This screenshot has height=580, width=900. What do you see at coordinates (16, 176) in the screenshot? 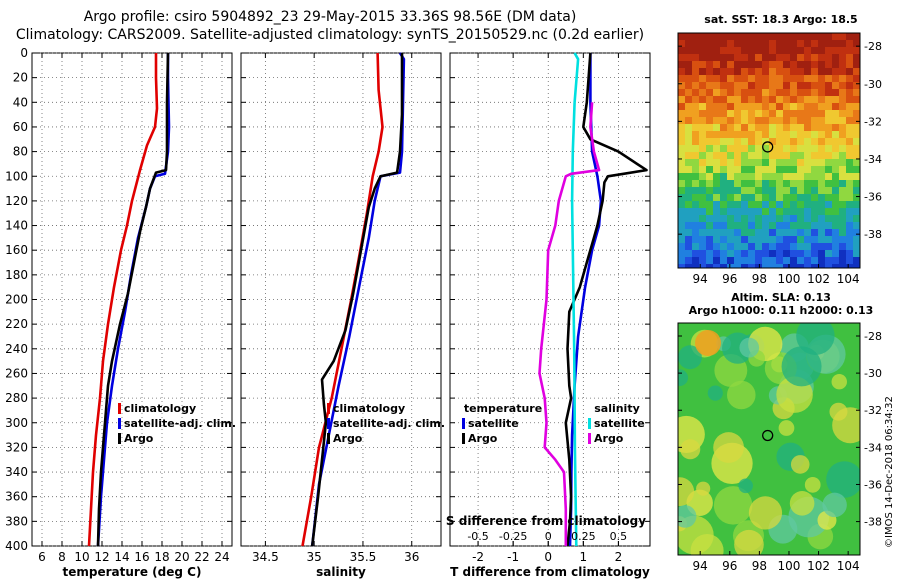
I see `depth-tick-label: 100` at bounding box center [16, 176].